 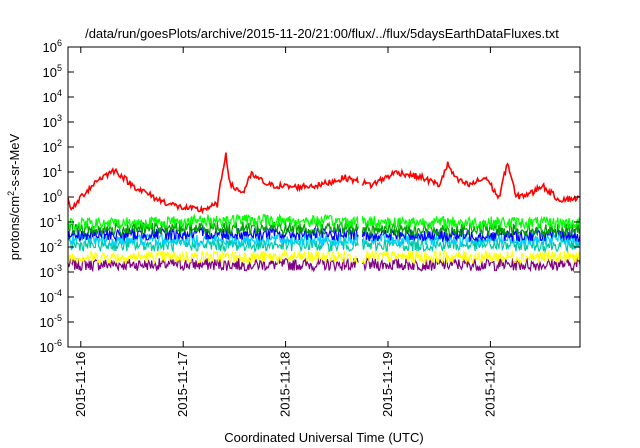 I want to click on y-tick-label: 10², so click(x=52, y=146).